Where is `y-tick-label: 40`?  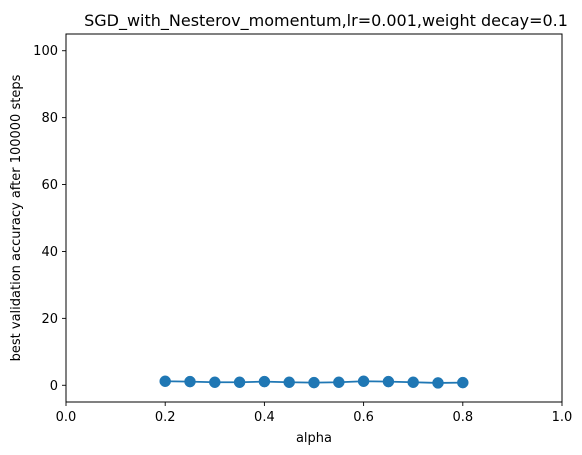
y-tick-label: 40 is located at coordinates (49, 252).